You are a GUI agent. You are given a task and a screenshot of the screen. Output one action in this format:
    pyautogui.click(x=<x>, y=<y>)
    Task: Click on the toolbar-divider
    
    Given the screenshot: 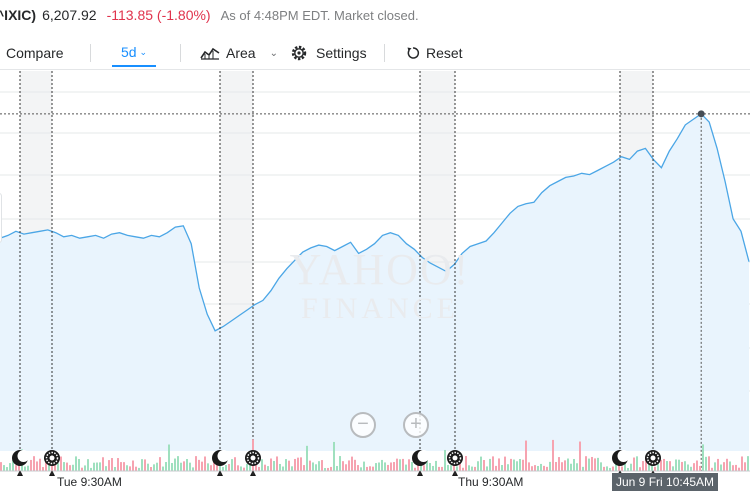 What is the action you would take?
    pyautogui.click(x=90, y=53)
    